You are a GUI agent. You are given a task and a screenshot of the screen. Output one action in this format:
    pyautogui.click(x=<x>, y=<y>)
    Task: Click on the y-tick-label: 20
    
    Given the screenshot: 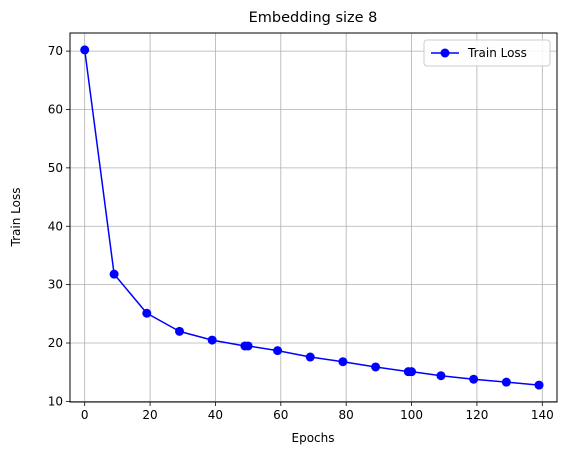 What is the action you would take?
    pyautogui.click(x=55, y=343)
    